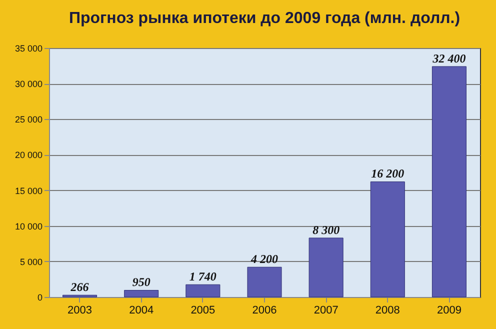 The image size is (496, 329). What do you see at coordinates (28, 49) in the screenshot?
I see `y-tick-label: 35 000` at bounding box center [28, 49].